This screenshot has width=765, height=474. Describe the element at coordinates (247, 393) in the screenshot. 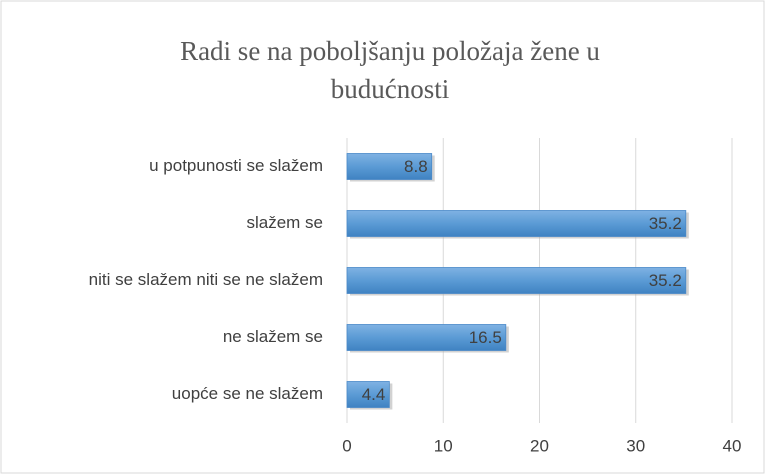

I see `y-tick-label: uopće se ne slažem` at that location.